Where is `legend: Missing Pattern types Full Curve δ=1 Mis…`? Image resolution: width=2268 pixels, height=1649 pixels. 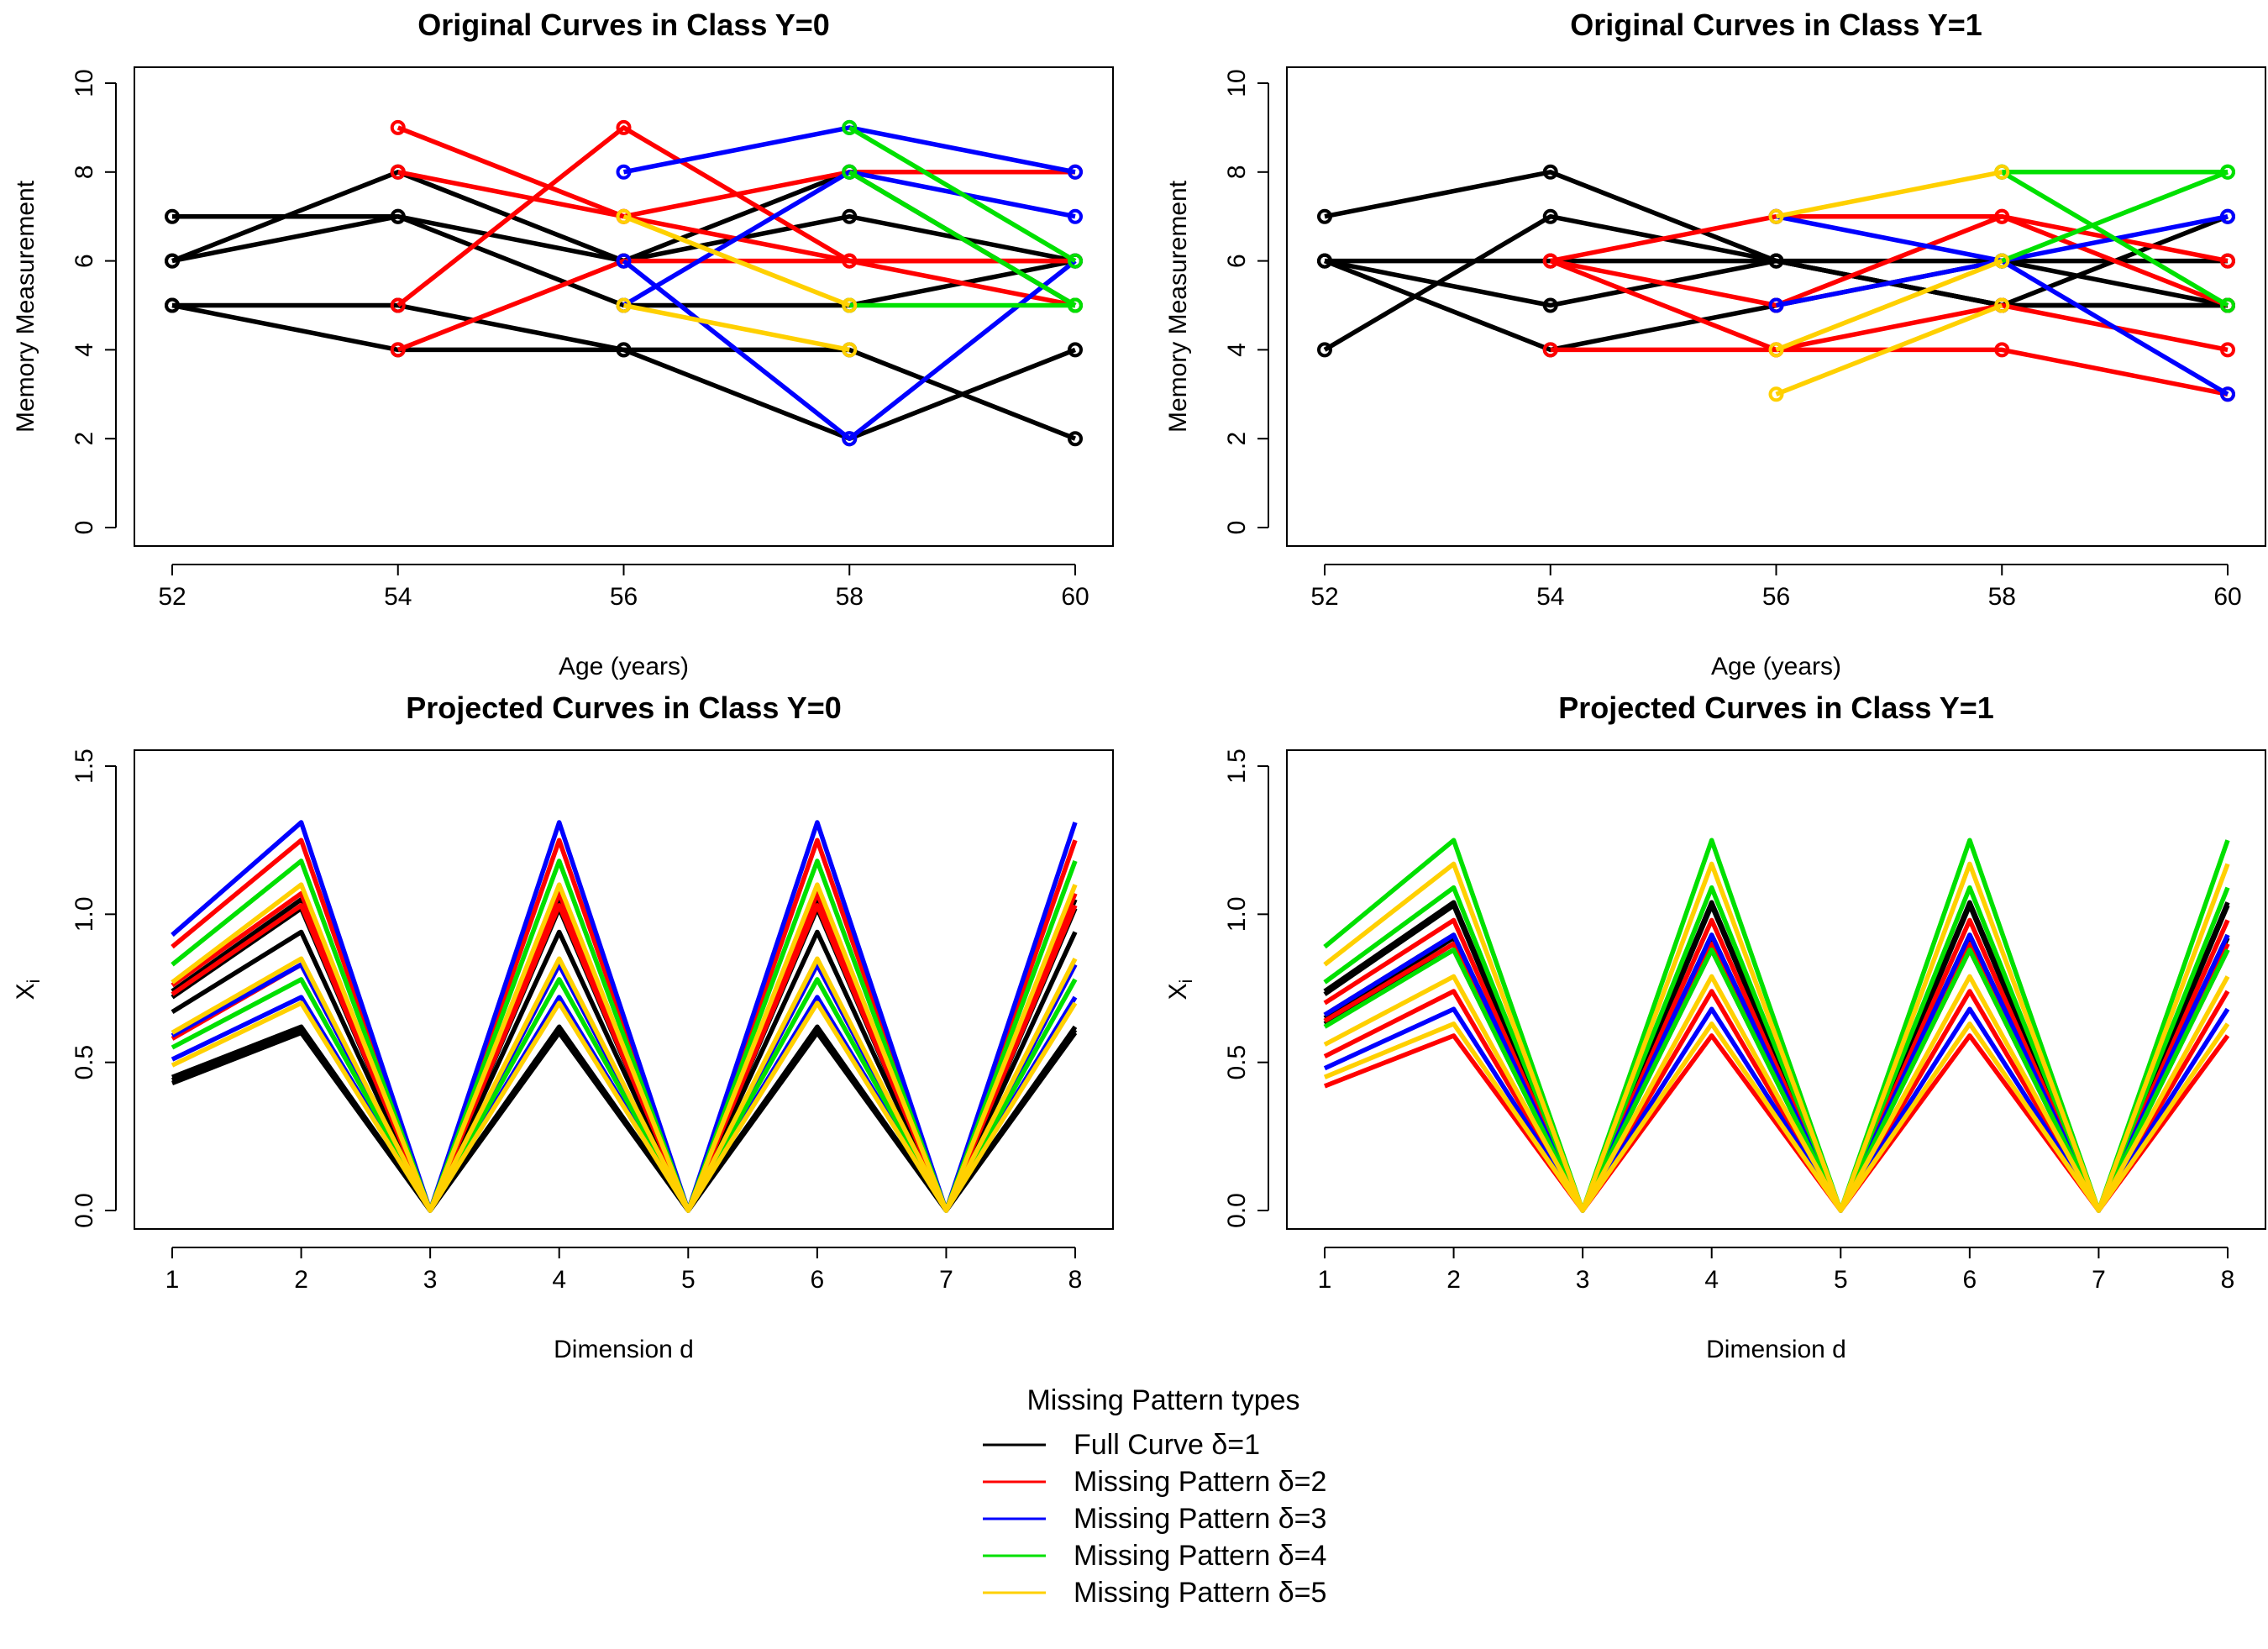 legend: Missing Pattern types Full Curve δ=1 Mis… is located at coordinates (1154, 1496).